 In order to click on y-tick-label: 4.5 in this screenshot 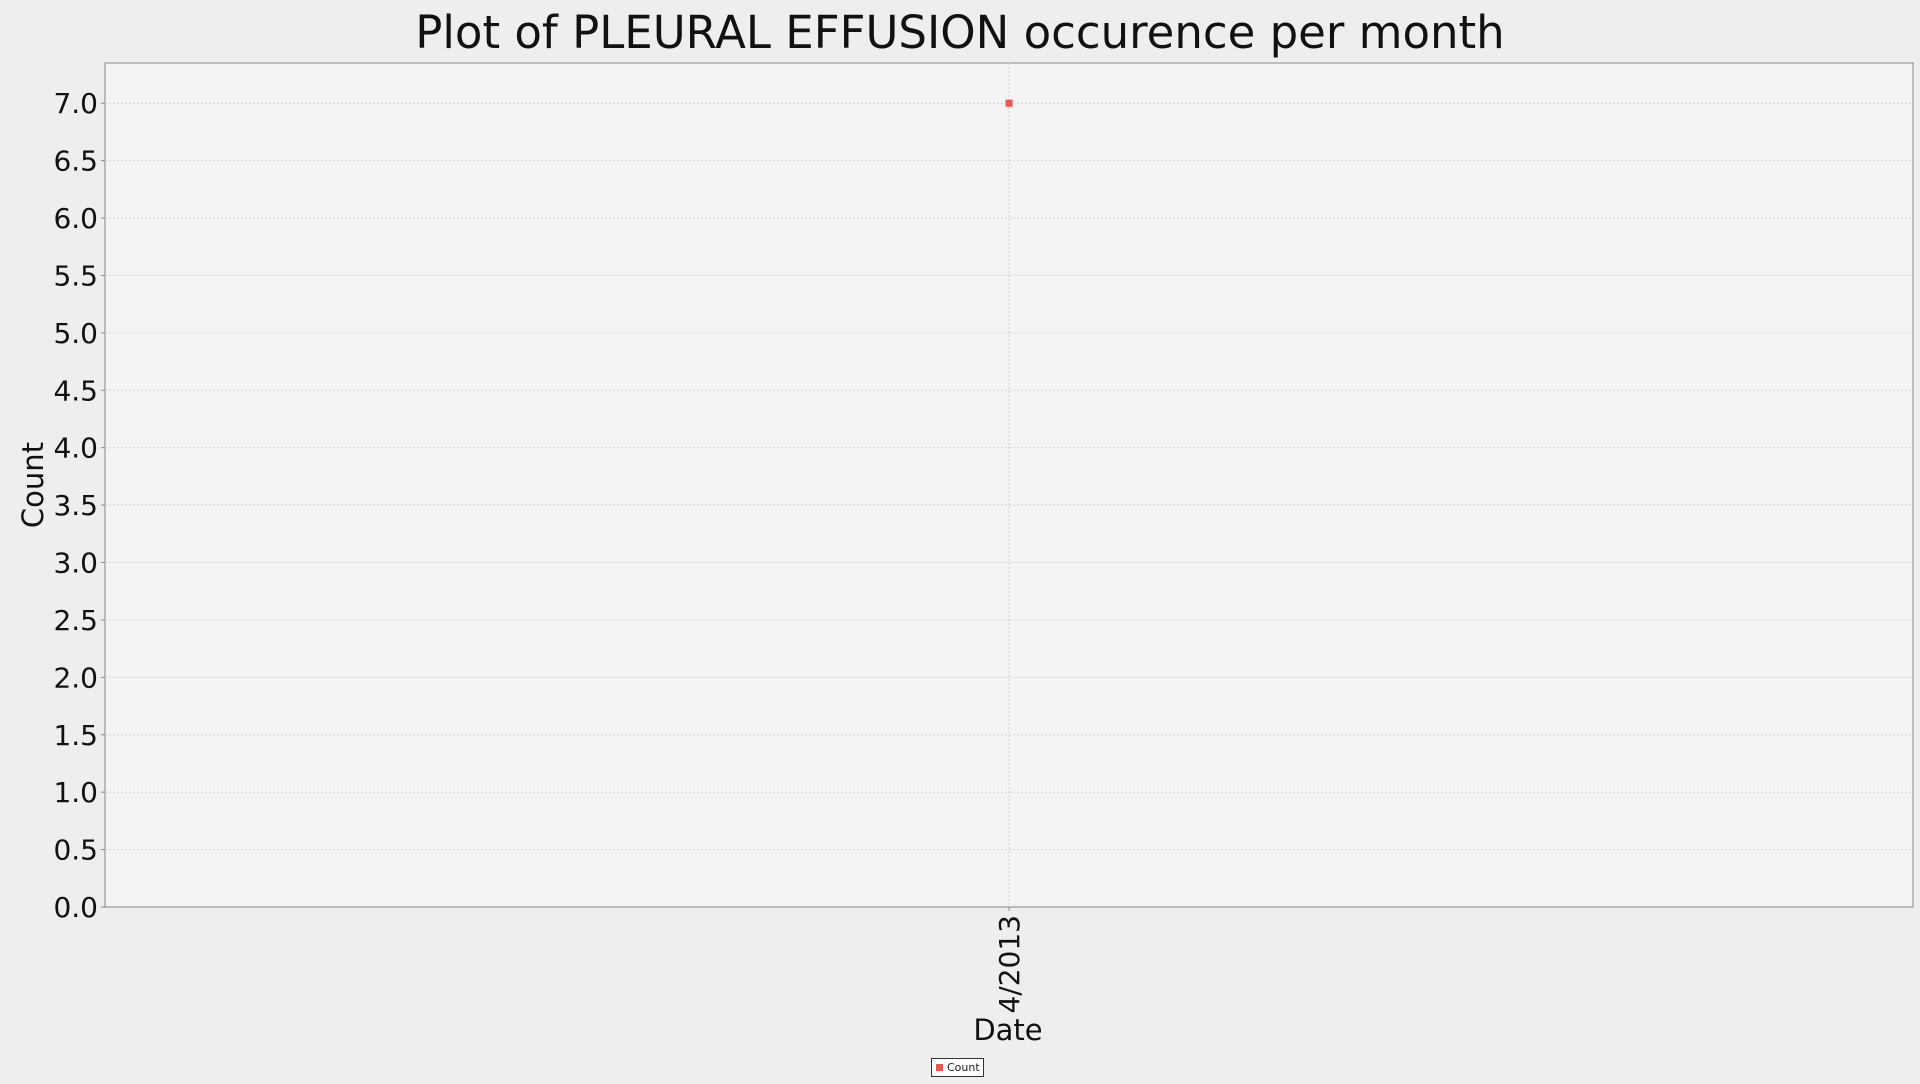, I will do `click(75, 390)`.